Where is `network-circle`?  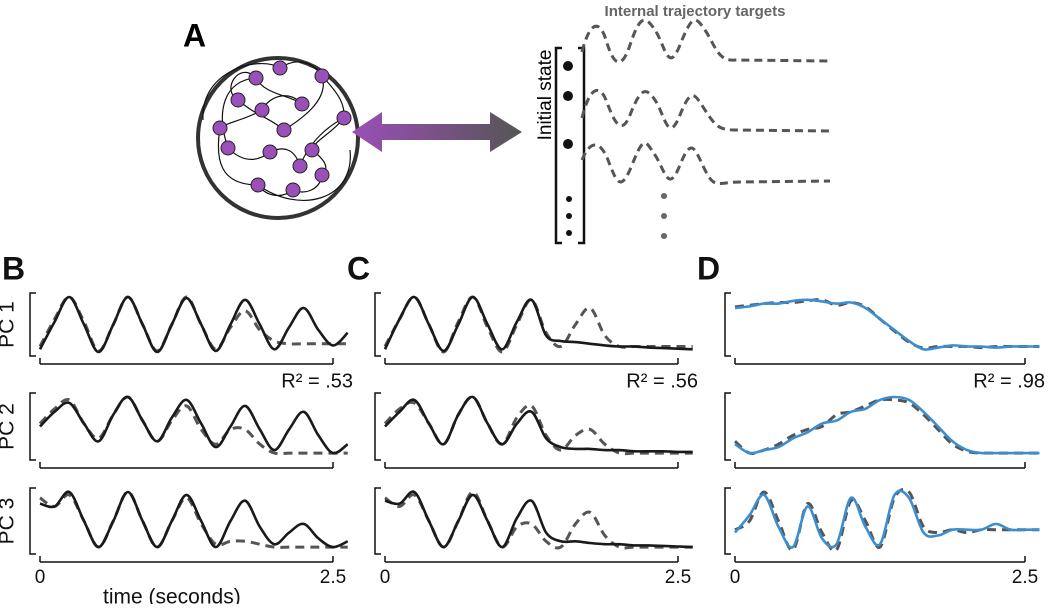
network-circle is located at coordinates (278, 138).